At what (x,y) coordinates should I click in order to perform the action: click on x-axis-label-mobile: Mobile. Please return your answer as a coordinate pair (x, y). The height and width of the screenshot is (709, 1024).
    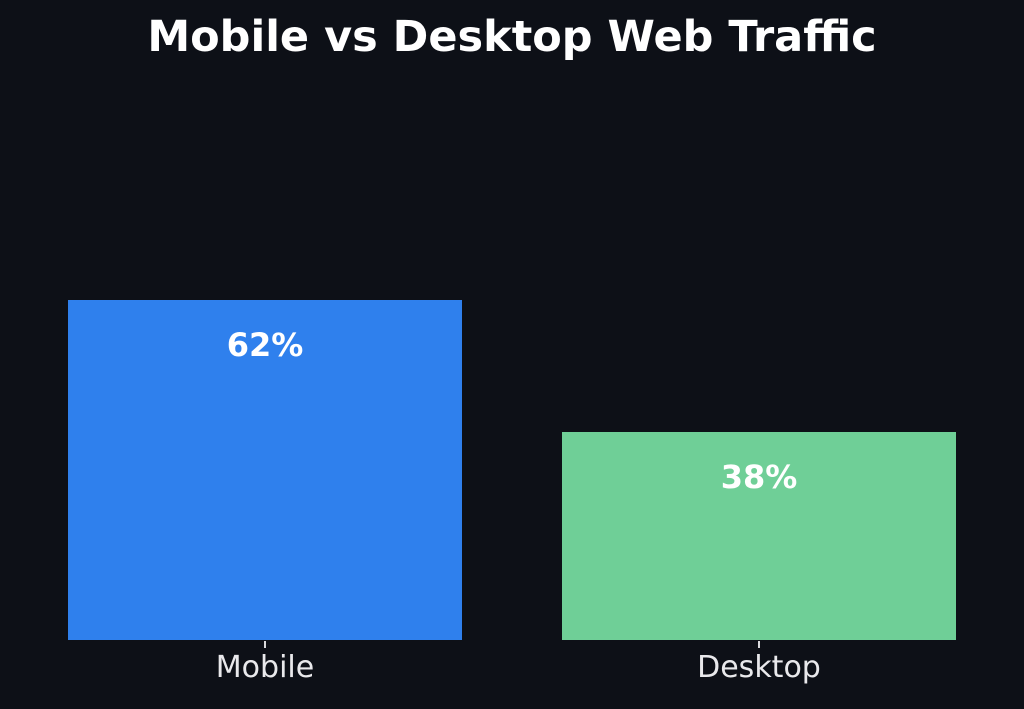
    Looking at the image, I should click on (265, 667).